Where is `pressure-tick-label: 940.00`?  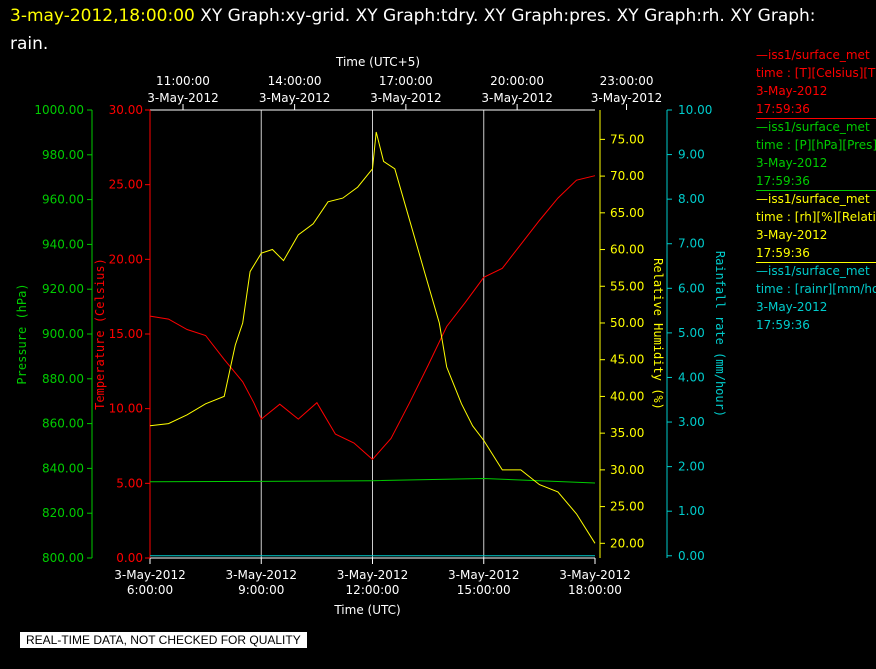
pressure-tick-label: 940.00 is located at coordinates (63, 244).